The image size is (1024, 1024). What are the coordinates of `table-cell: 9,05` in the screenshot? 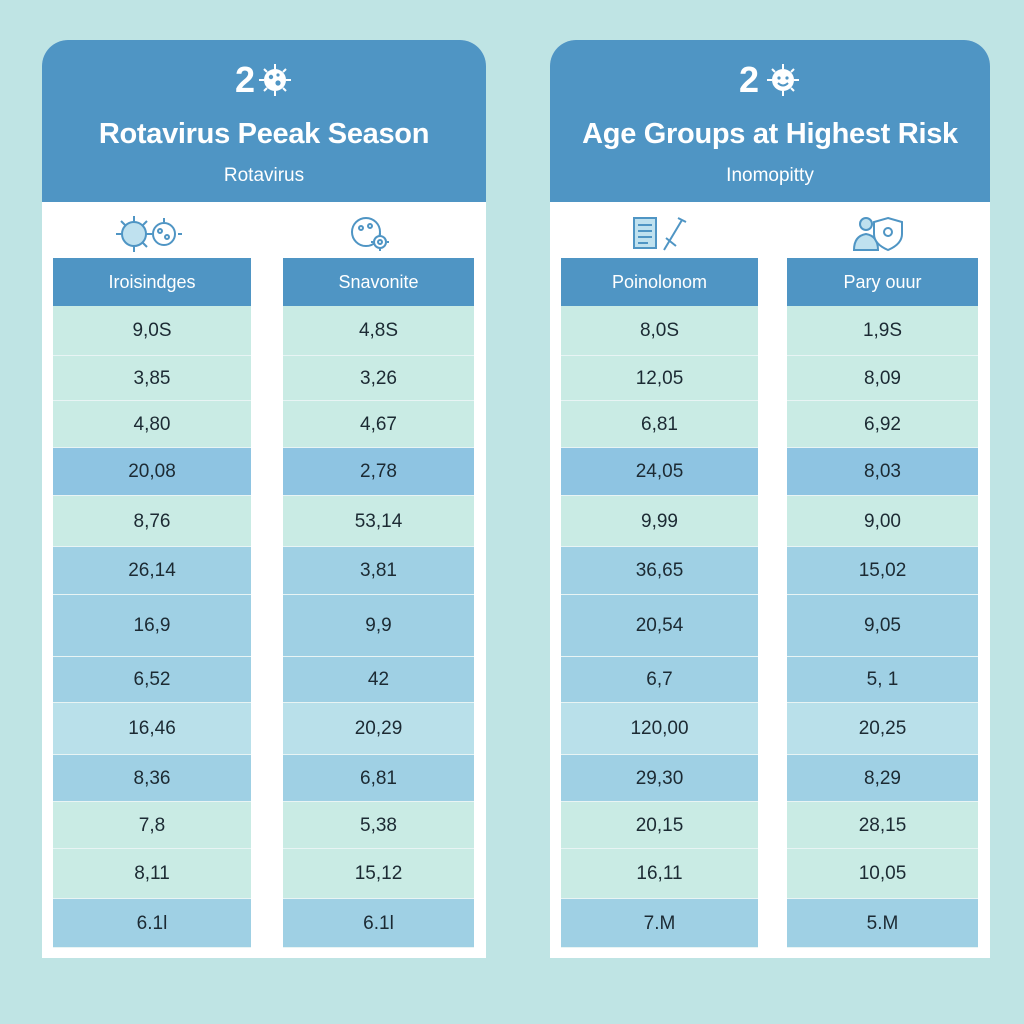 It's located at (882, 626).